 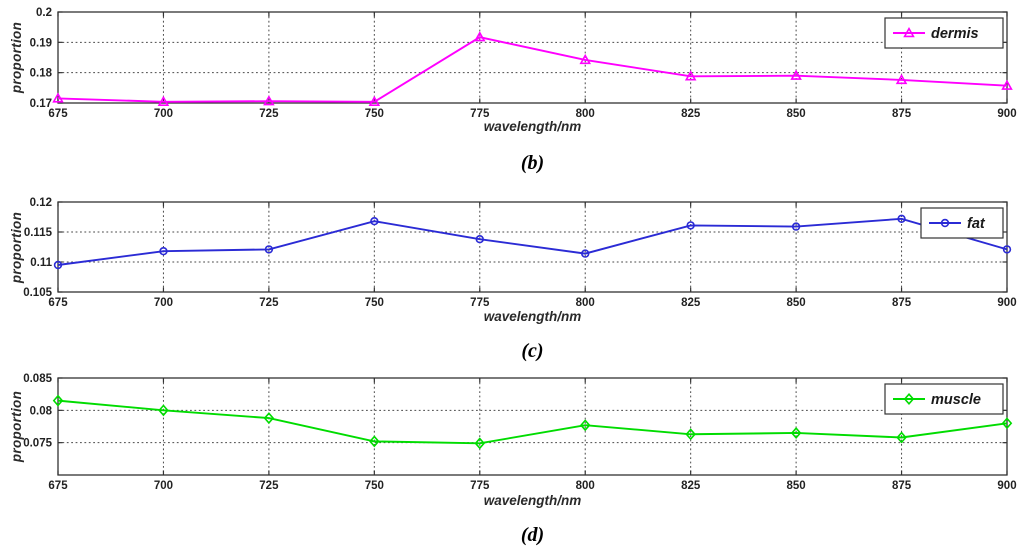 What do you see at coordinates (37, 379) in the screenshot?
I see `y-tick-label: 0.085` at bounding box center [37, 379].